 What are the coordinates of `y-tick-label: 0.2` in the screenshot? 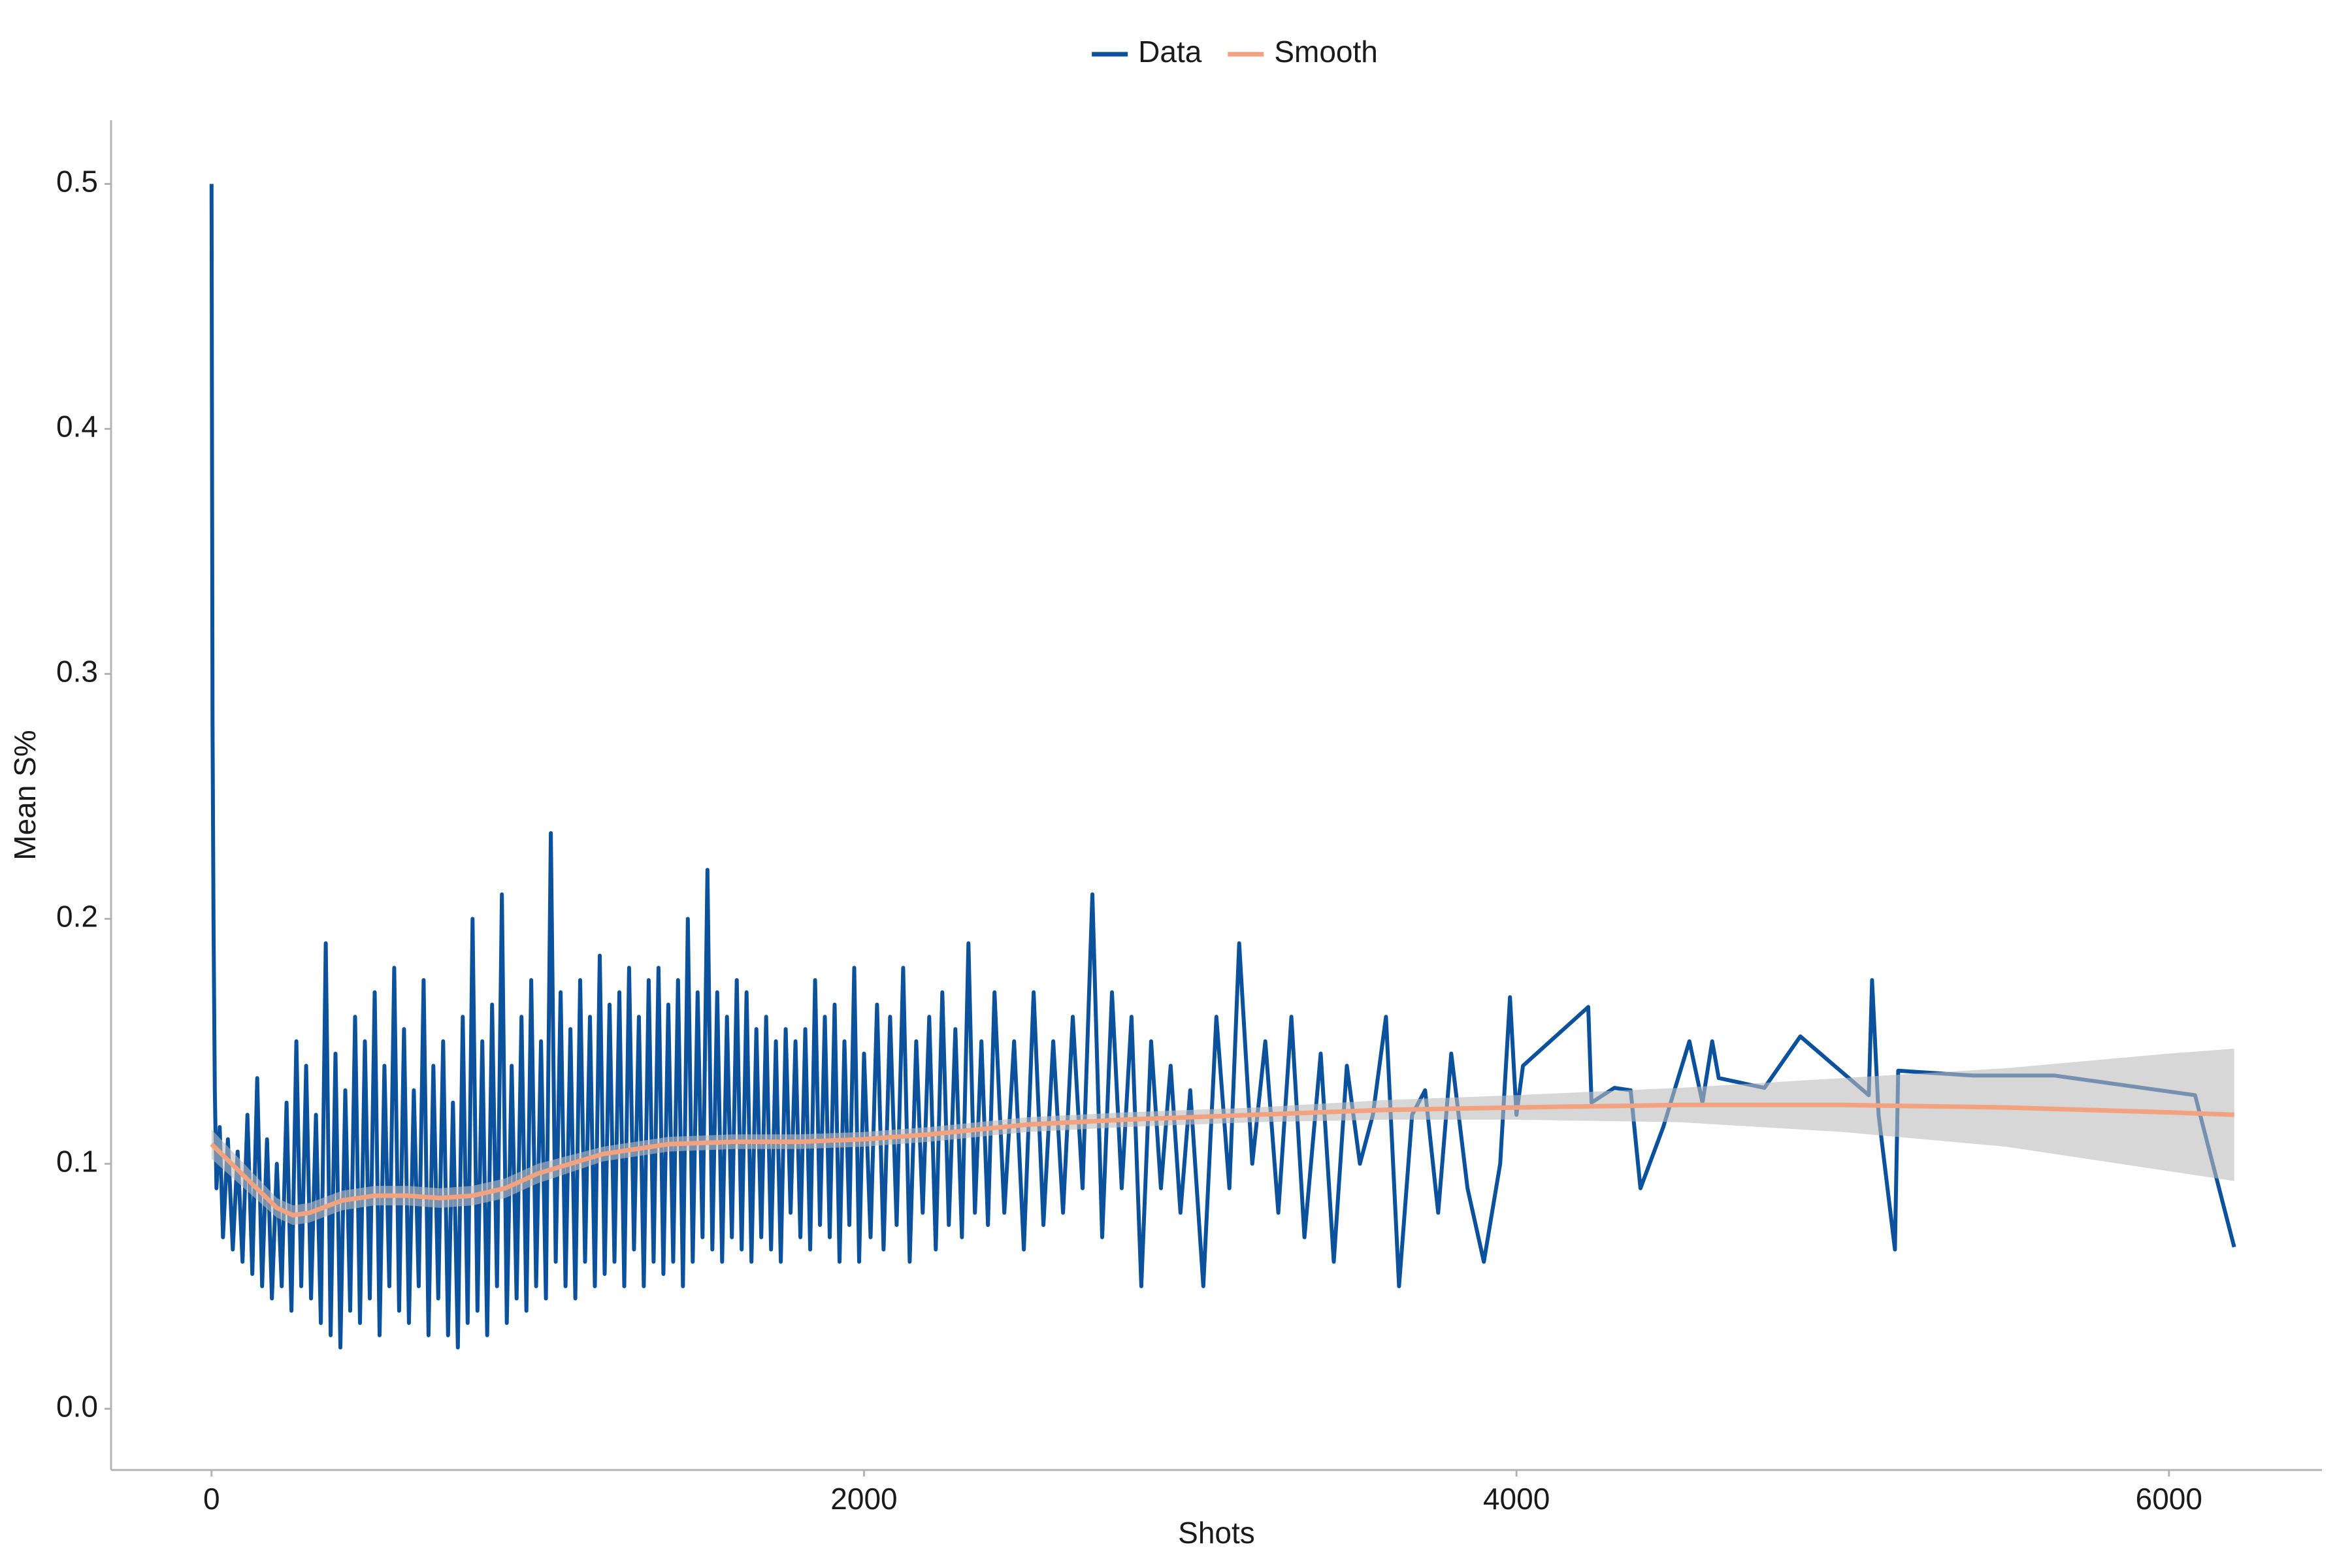 It's located at (77, 917).